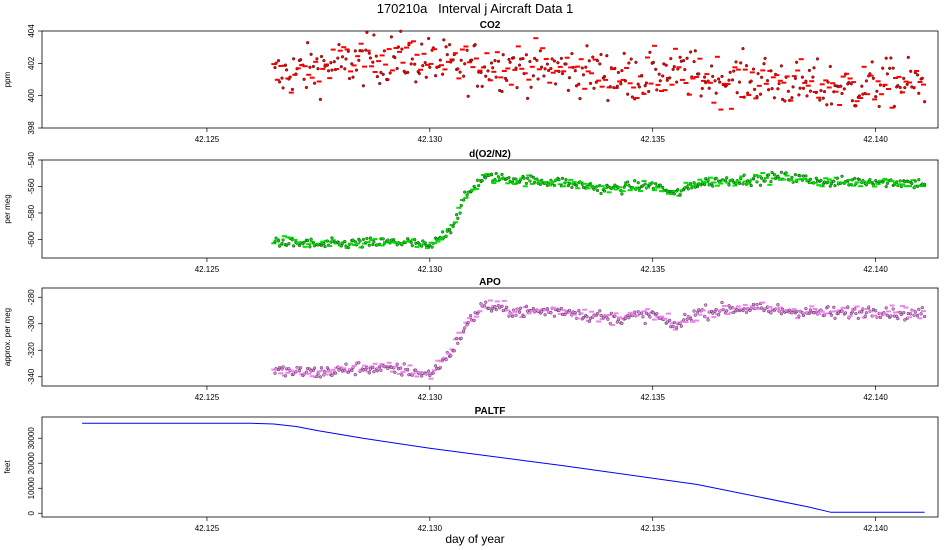 The width and height of the screenshot is (950, 550). What do you see at coordinates (31, 463) in the screenshot?
I see `y-tick-label: 20000` at bounding box center [31, 463].